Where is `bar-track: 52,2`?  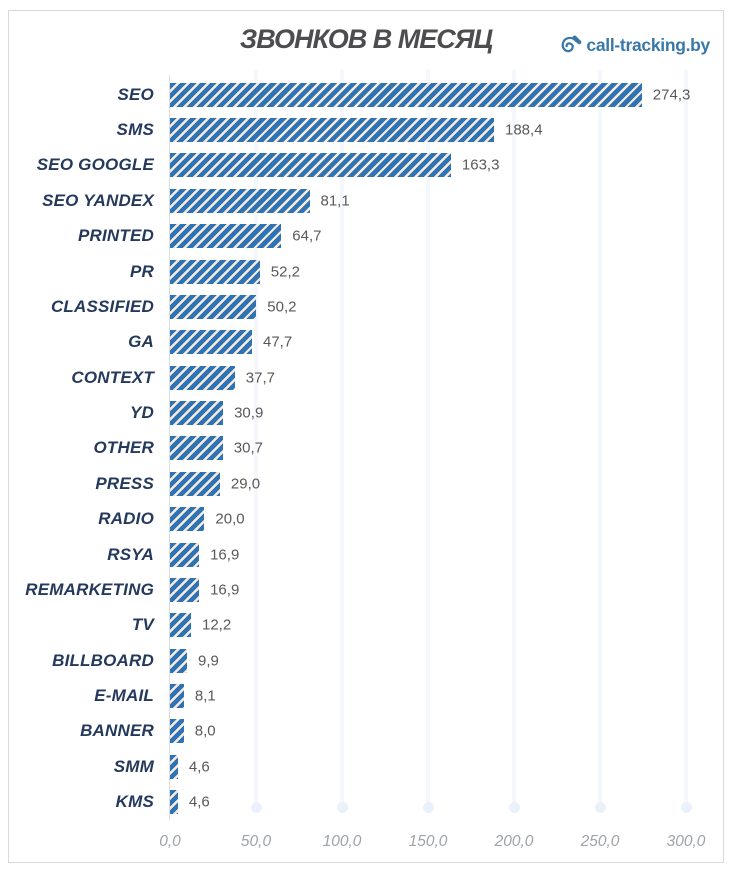
bar-track: 52,2 is located at coordinates (446, 271).